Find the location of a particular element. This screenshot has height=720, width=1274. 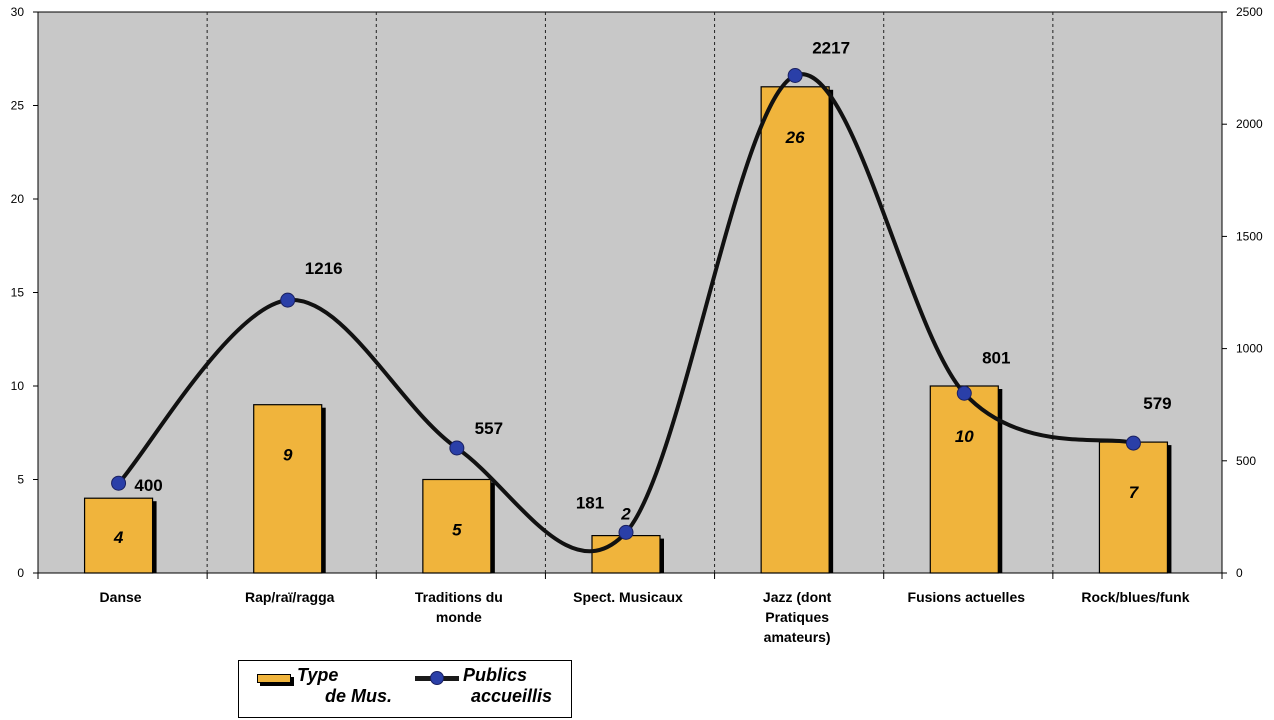

x-category-label: monde is located at coordinates (459, 617).